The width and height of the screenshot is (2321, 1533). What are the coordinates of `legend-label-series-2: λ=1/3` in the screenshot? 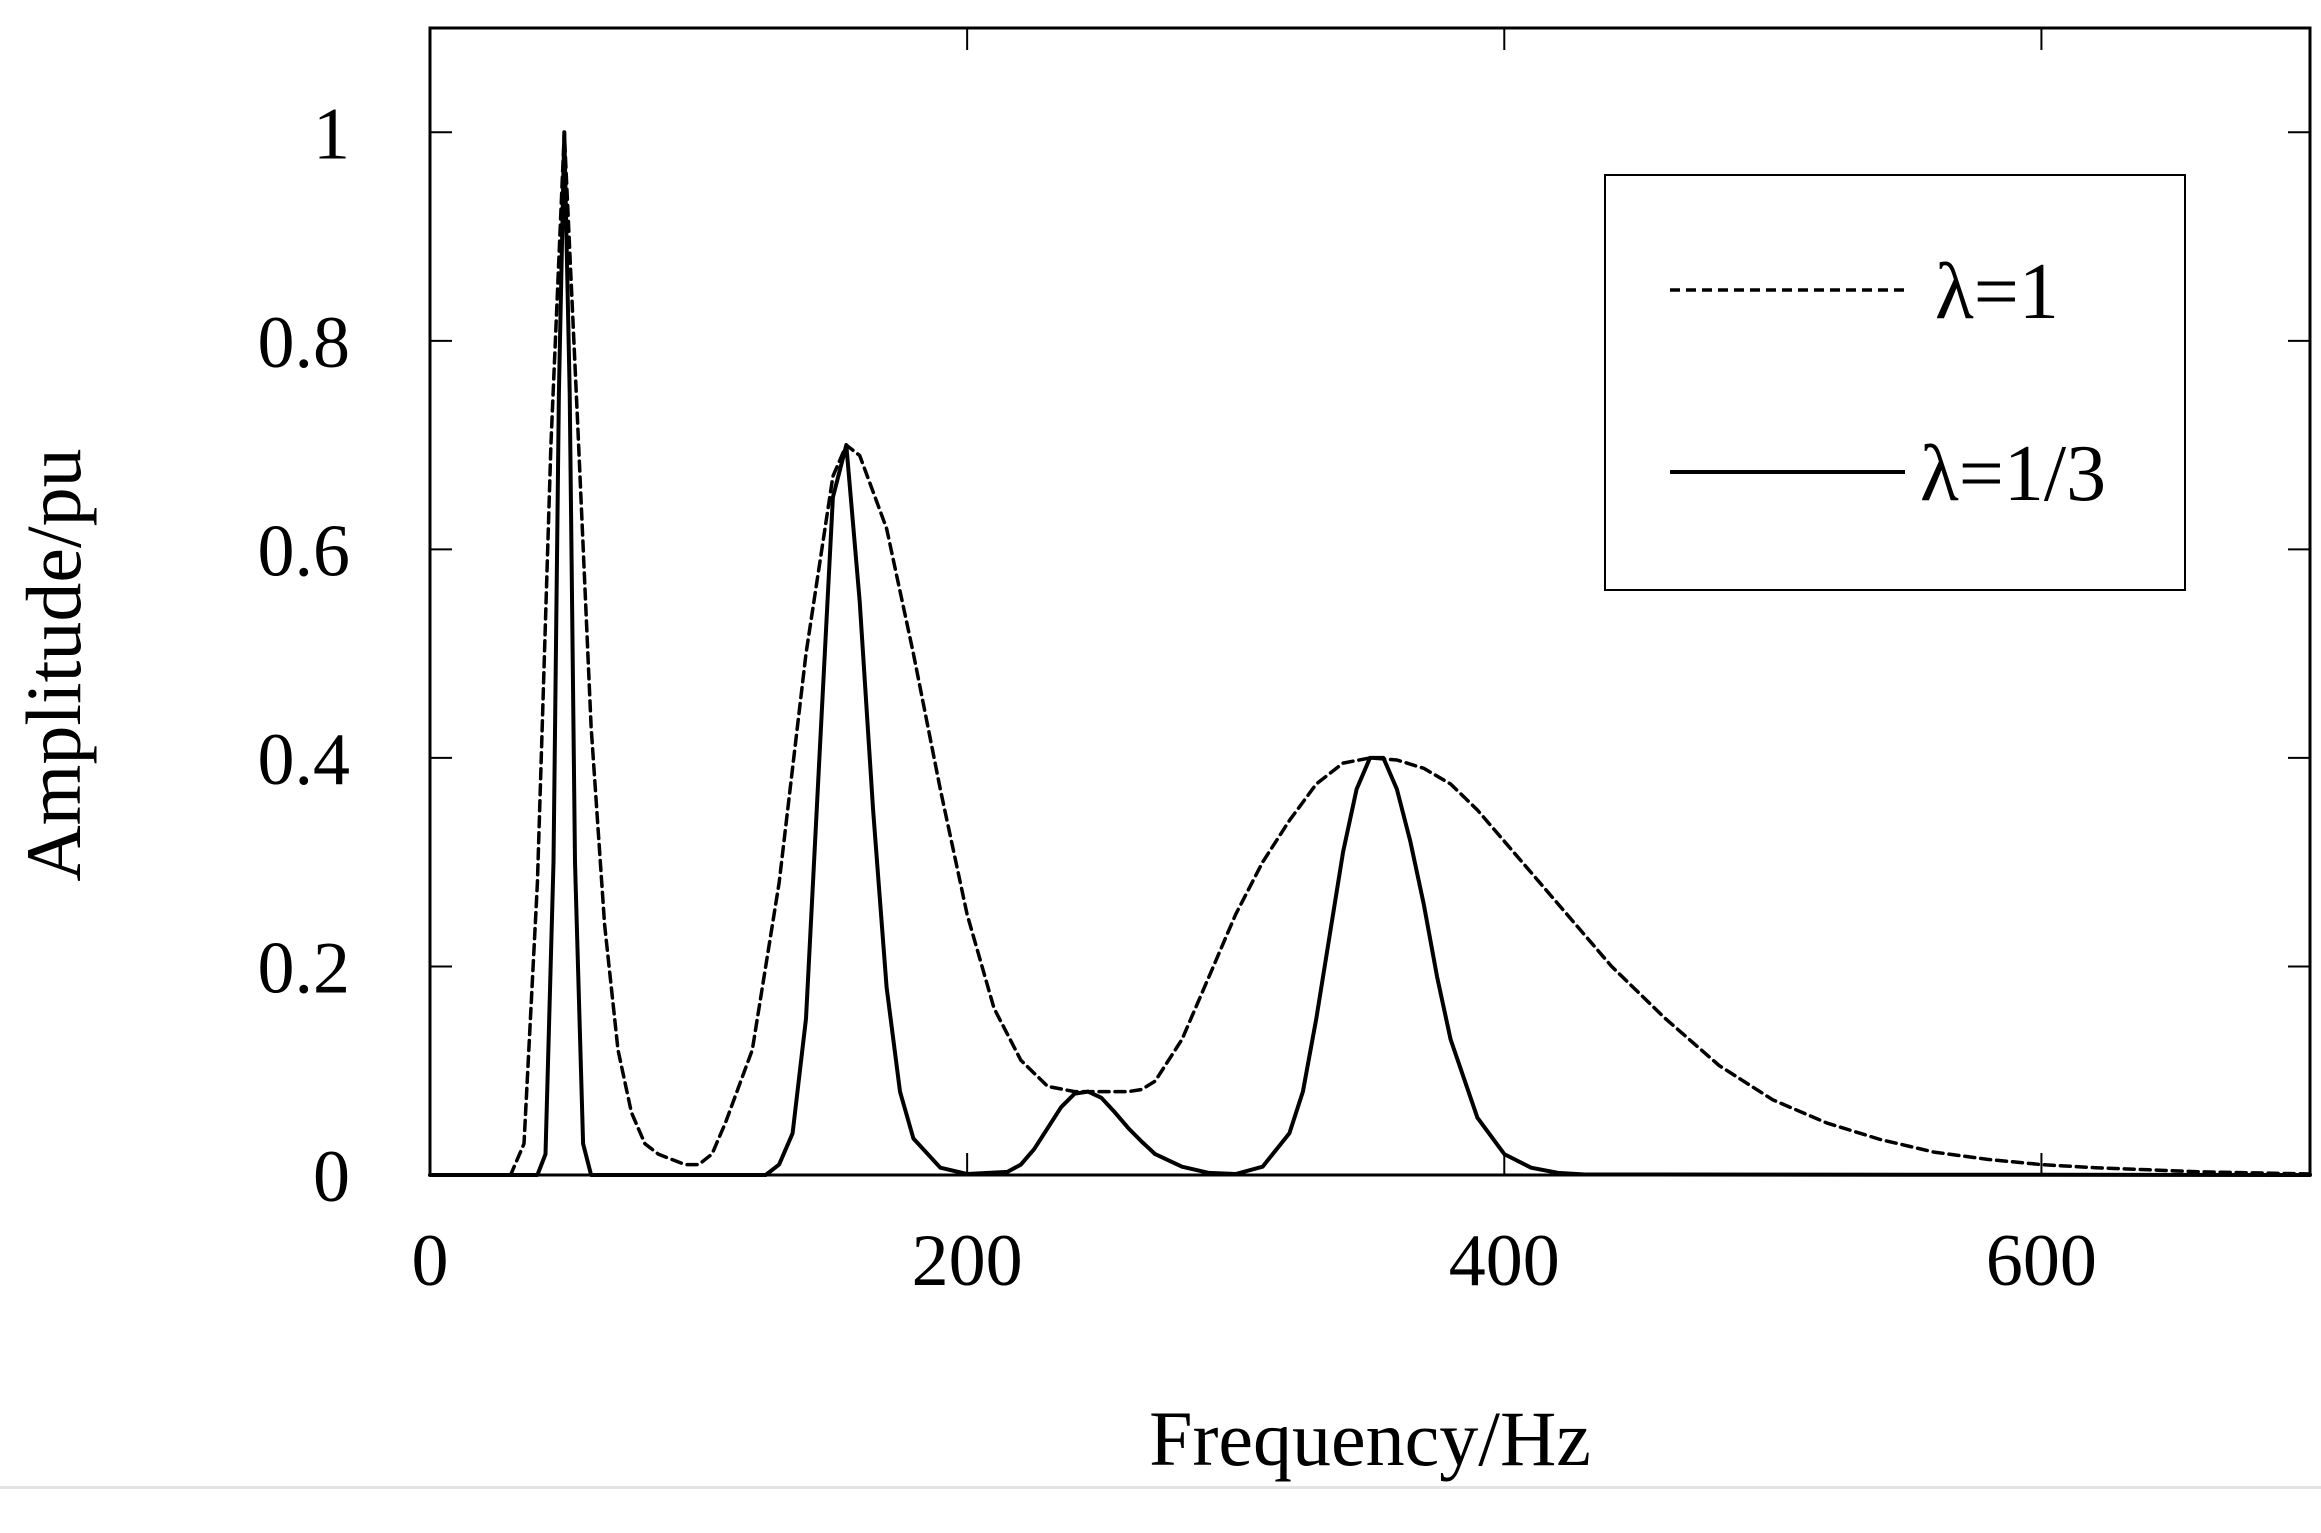 It's located at (2013, 474).